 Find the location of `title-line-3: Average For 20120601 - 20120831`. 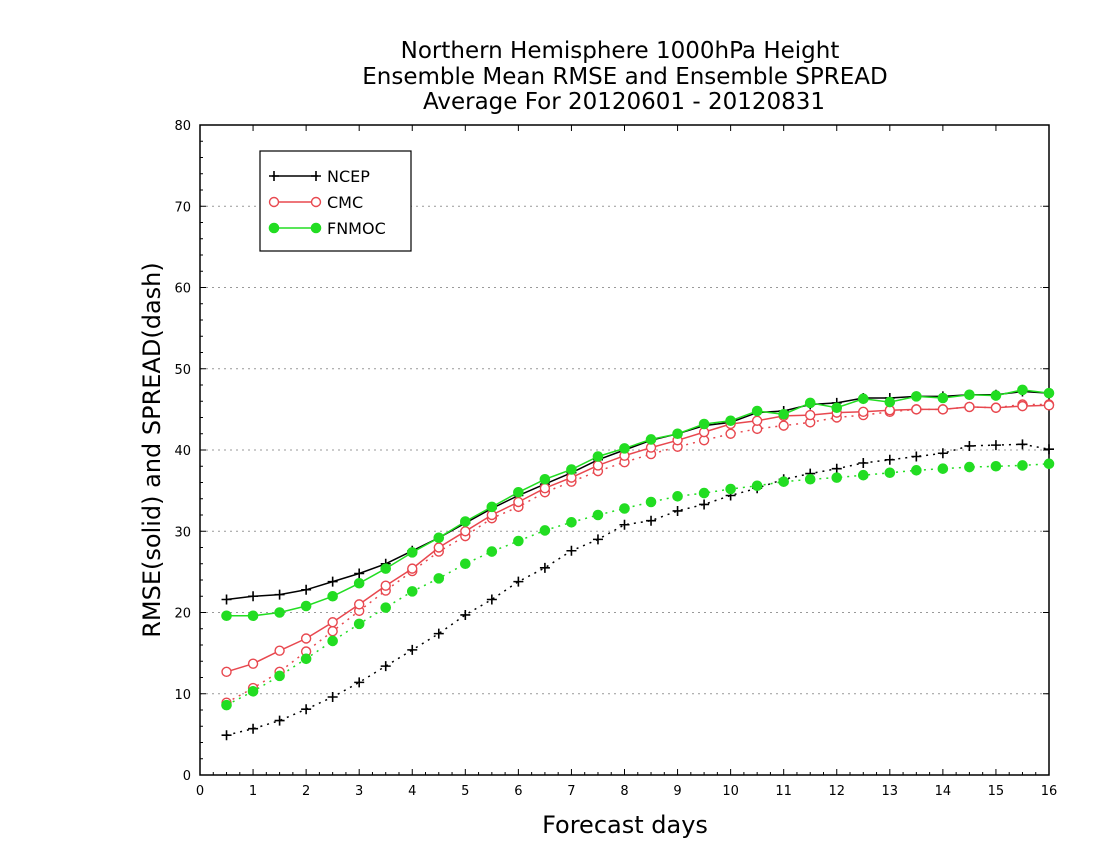

title-line-3: Average For 20120601 - 20120831 is located at coordinates (624, 102).